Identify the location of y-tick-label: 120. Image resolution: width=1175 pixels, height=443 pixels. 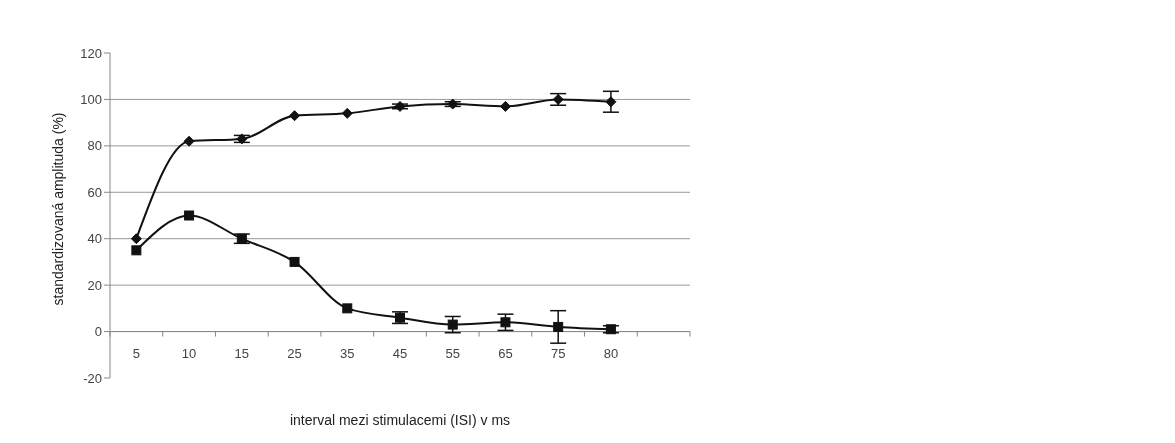
(91, 53).